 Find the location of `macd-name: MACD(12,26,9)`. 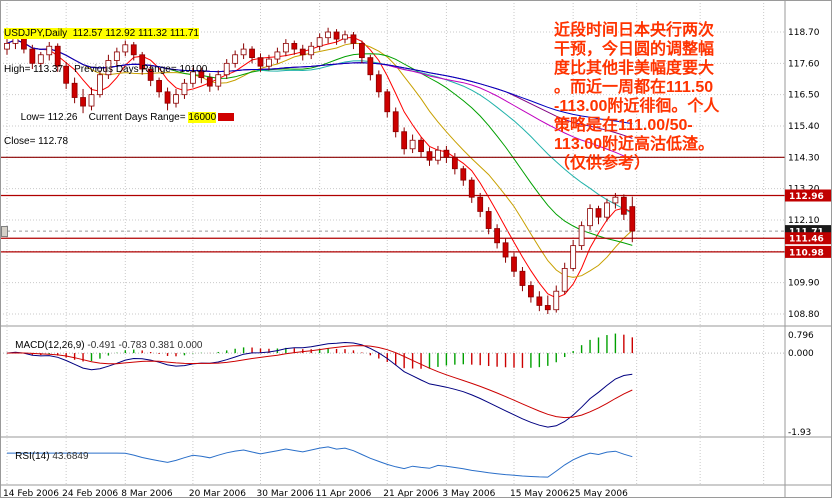

macd-name: MACD(12,26,9) is located at coordinates (50, 345).